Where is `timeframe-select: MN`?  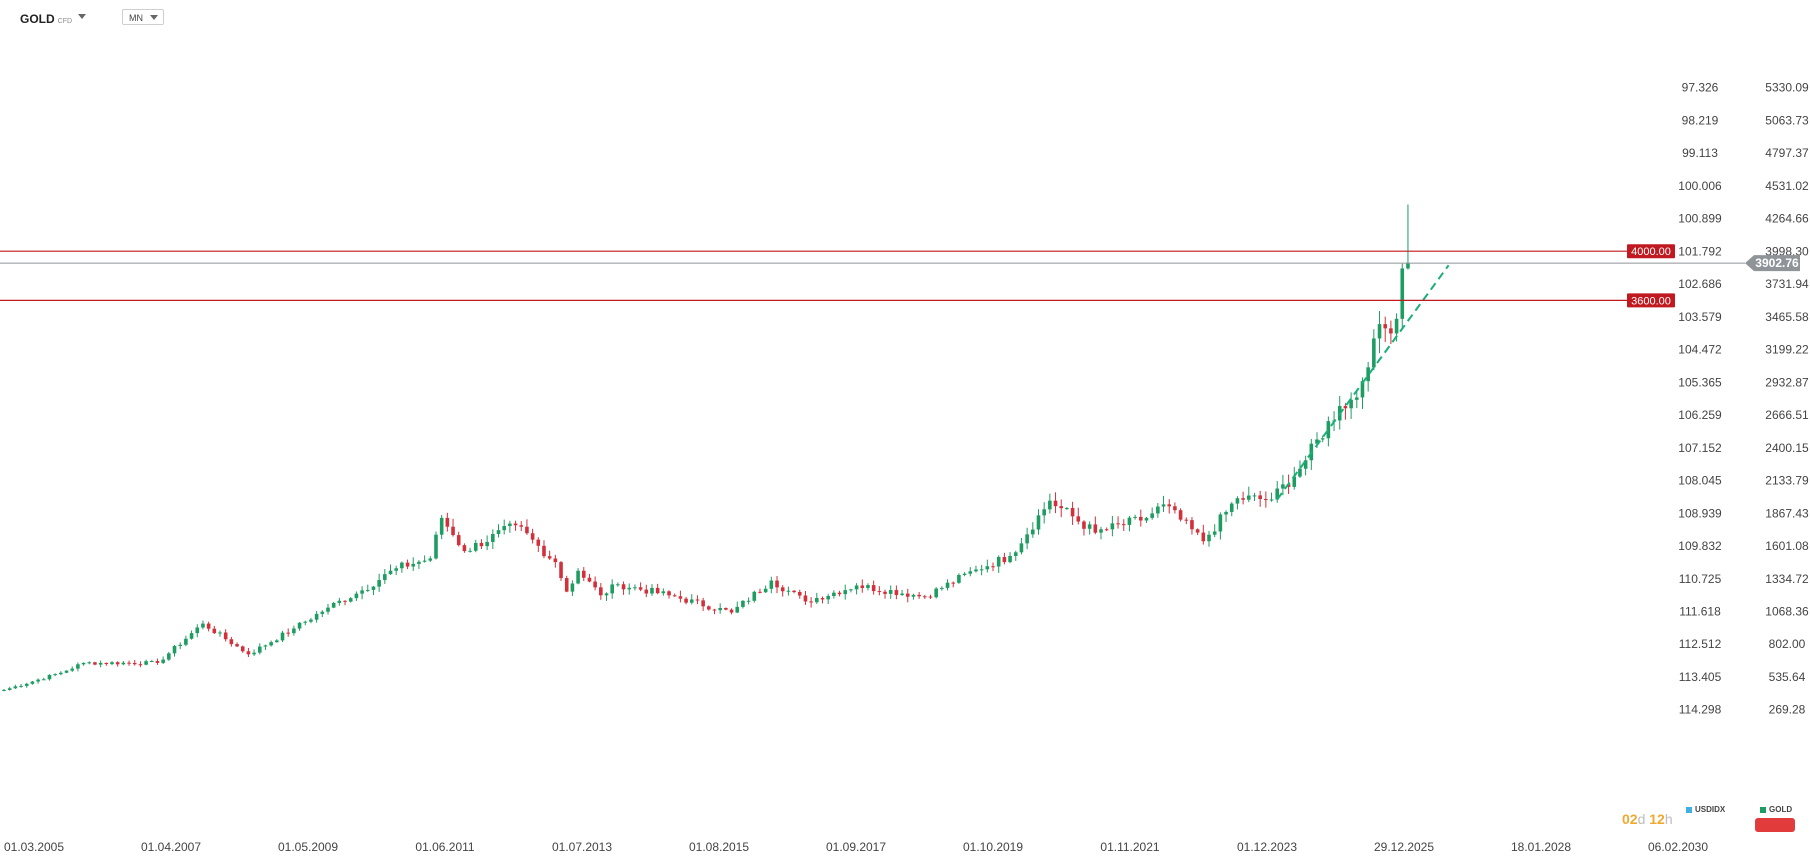
timeframe-select: MN is located at coordinates (143, 17).